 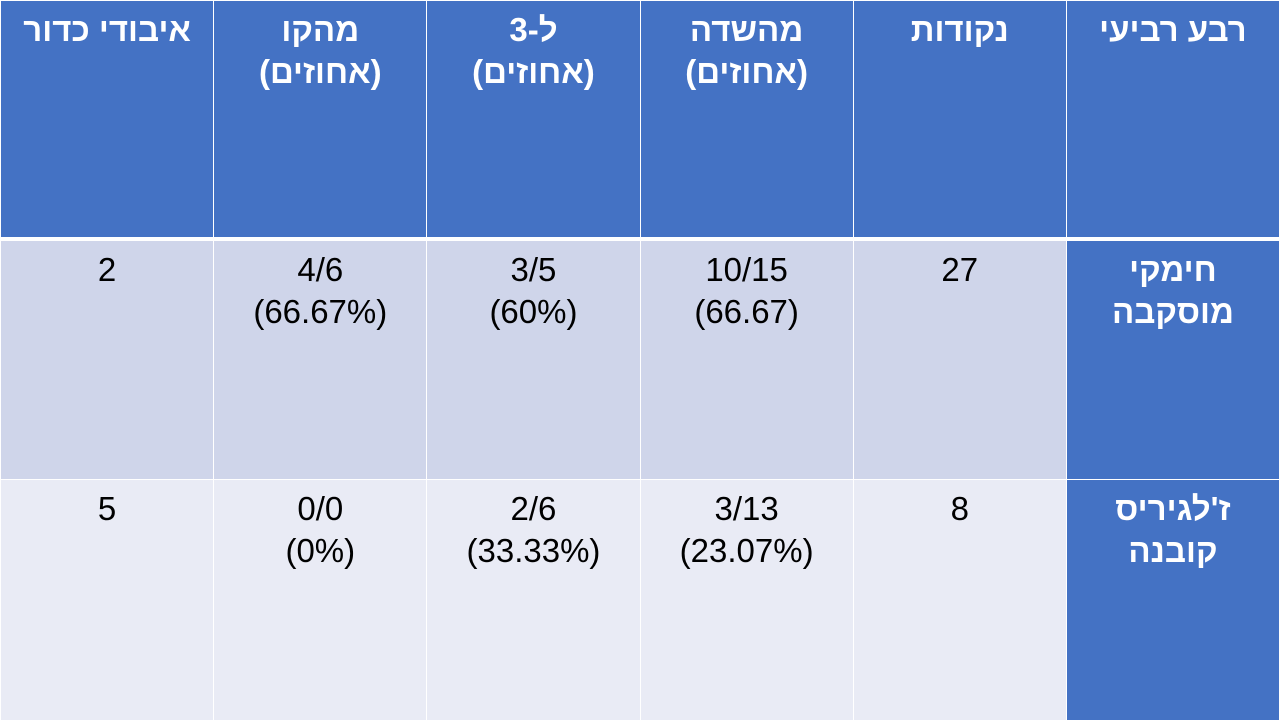 I want to click on team-cell: ז'לגיריס קובנה, so click(x=1172, y=599).